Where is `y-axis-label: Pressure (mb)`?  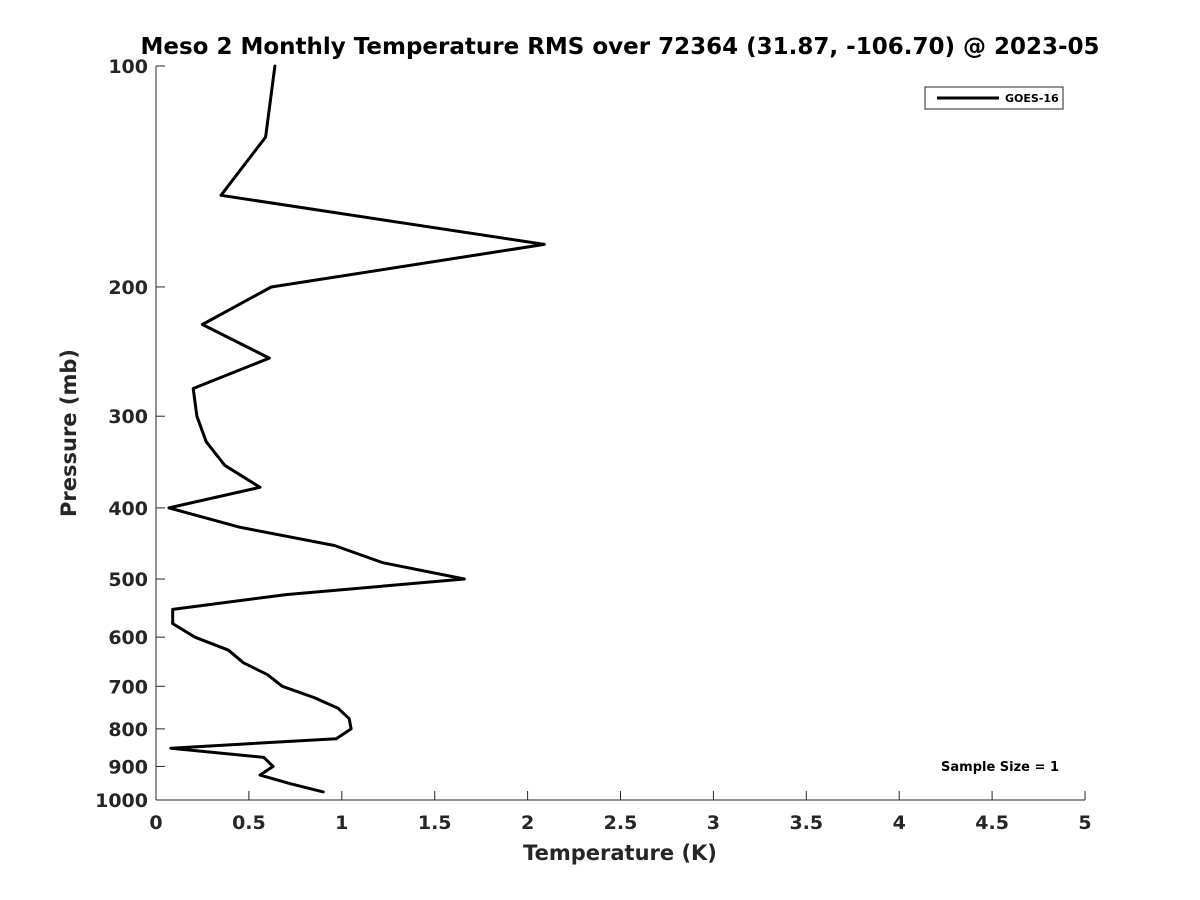 y-axis-label: Pressure (mb) is located at coordinates (69, 433).